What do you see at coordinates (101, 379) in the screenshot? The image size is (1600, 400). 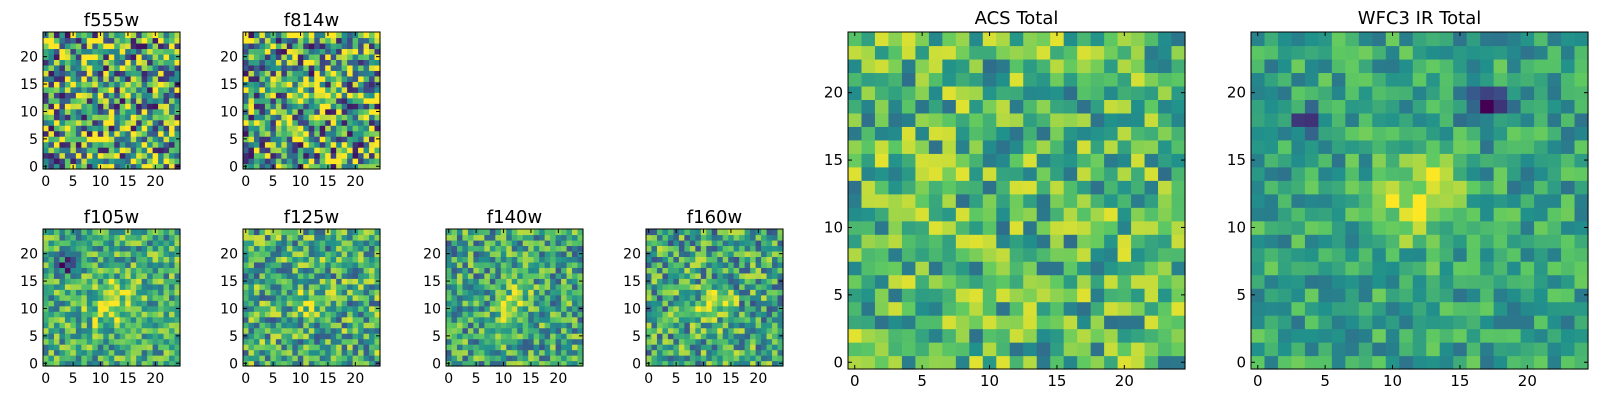 I see `x-tick-label: 10` at bounding box center [101, 379].